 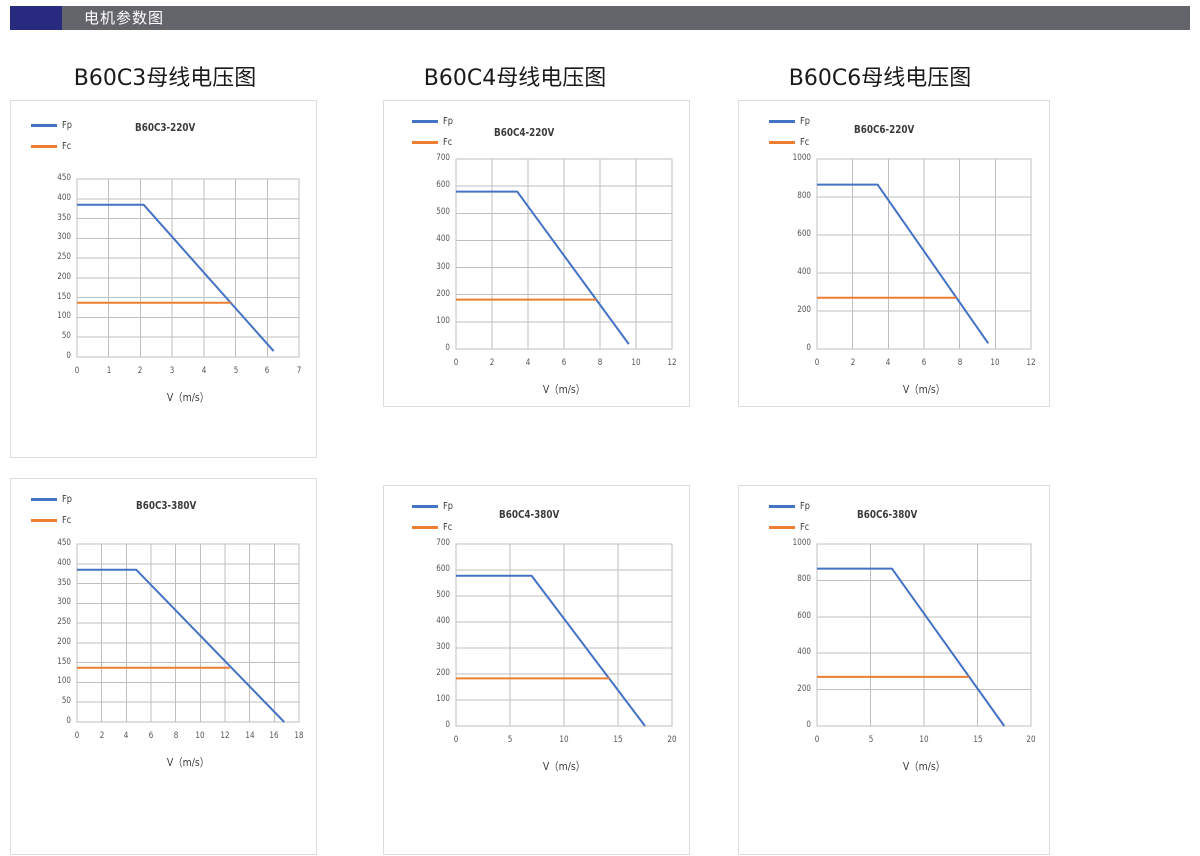 I want to click on chart-title: B60C4-380V, so click(x=529, y=514).